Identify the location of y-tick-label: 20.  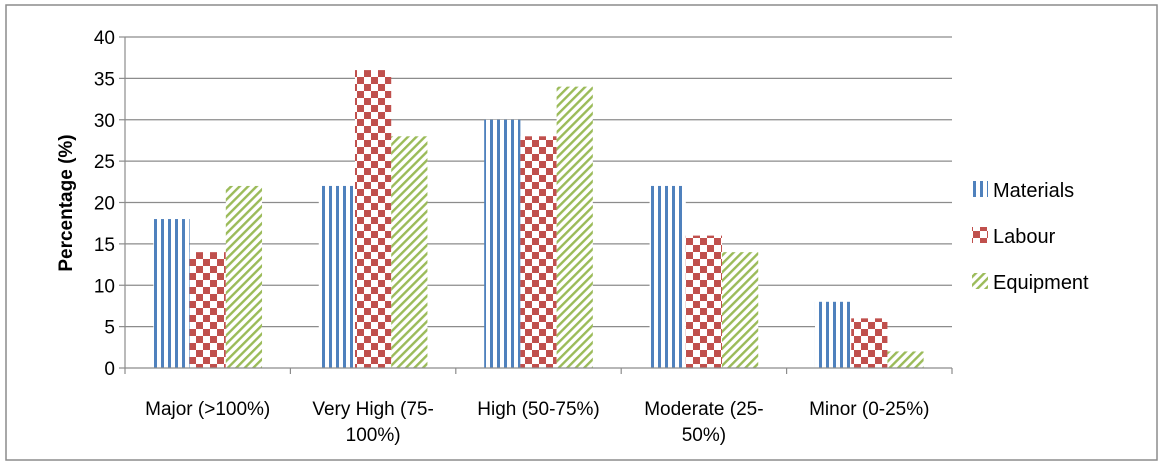
(104, 204).